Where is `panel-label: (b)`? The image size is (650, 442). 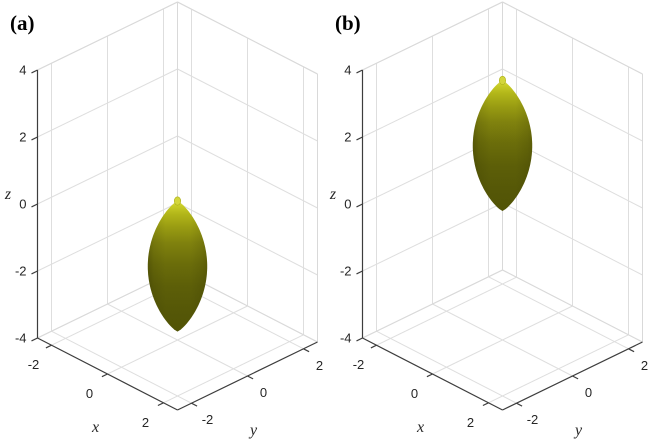
panel-label: (b) is located at coordinates (348, 23).